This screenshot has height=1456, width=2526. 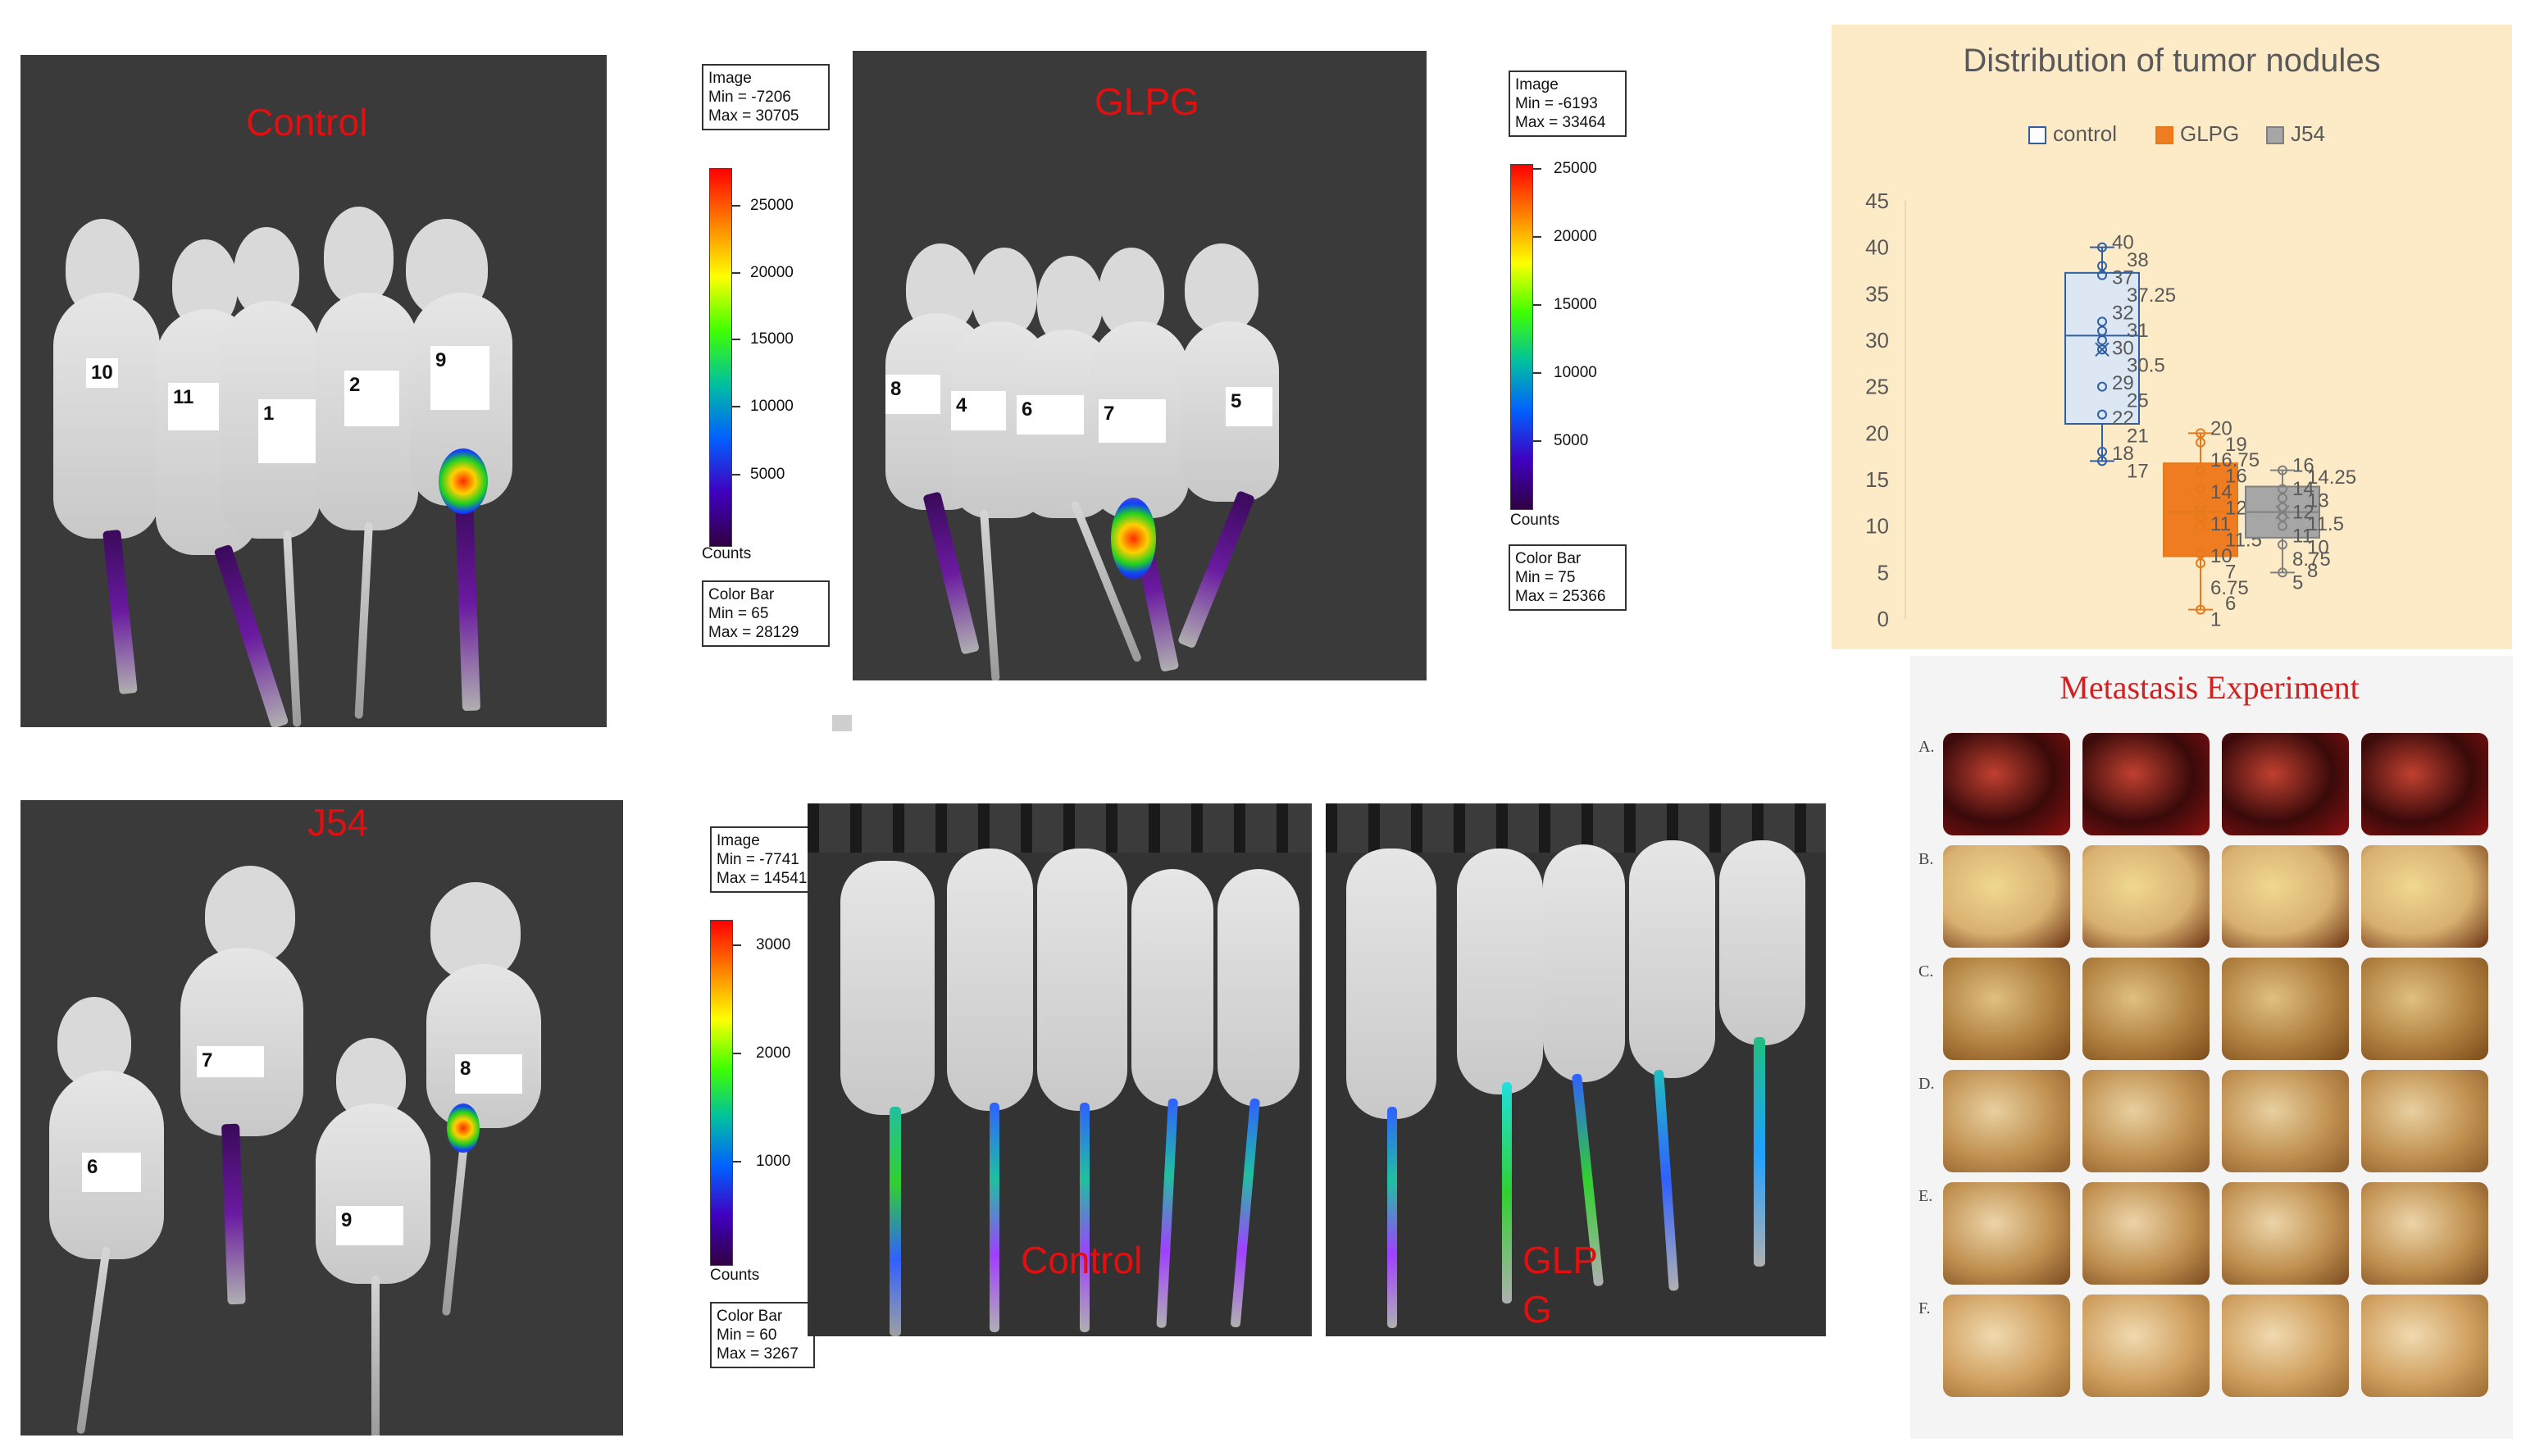 What do you see at coordinates (2297, 582) in the screenshot?
I see `data-label: 5` at bounding box center [2297, 582].